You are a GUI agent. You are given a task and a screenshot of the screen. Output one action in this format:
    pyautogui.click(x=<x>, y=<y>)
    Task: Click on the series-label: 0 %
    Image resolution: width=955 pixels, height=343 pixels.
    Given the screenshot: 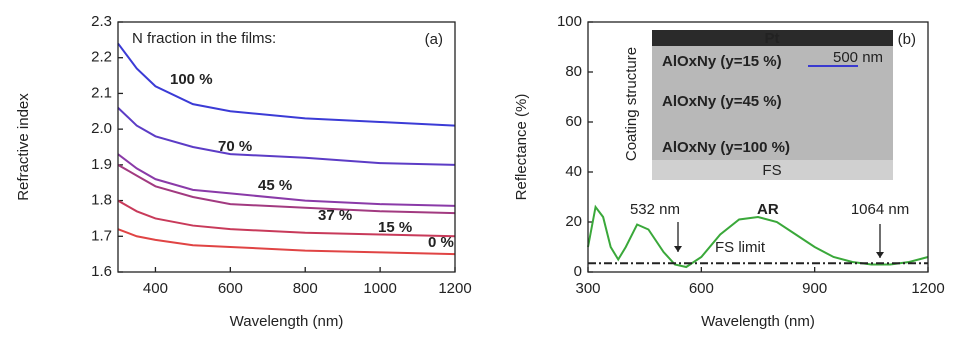 What is the action you would take?
    pyautogui.click(x=441, y=242)
    